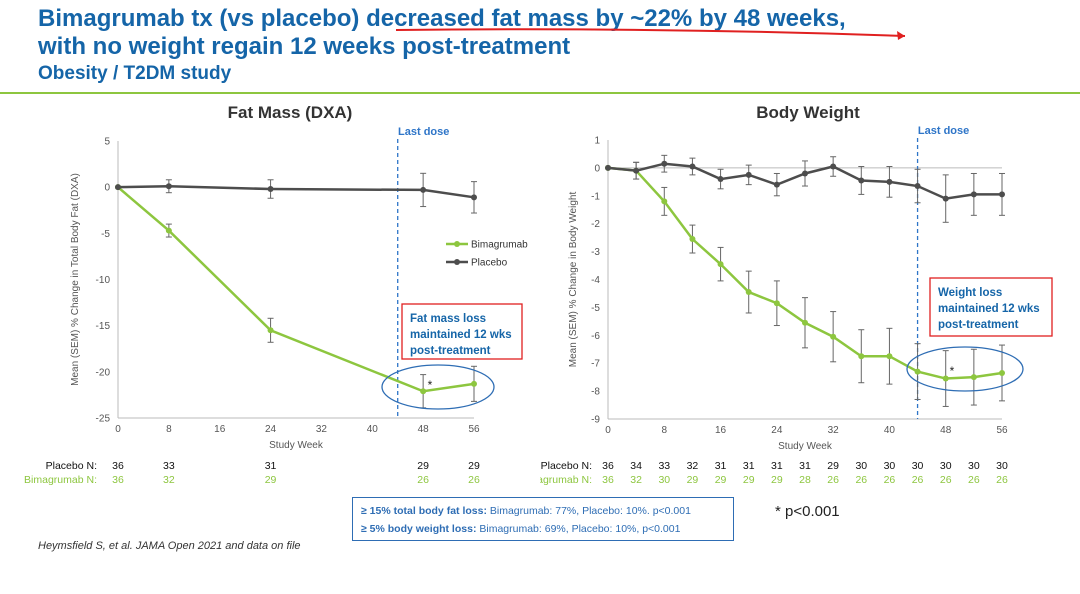 Image resolution: width=1080 pixels, height=594 pixels. Describe the element at coordinates (107, 188) in the screenshot. I see `y-tick-label: 0` at that location.